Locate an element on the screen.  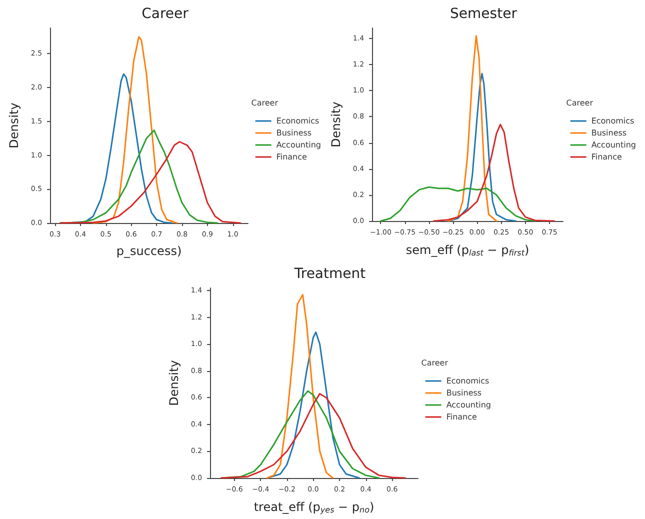
chart-title: Treatment is located at coordinates (329, 274).